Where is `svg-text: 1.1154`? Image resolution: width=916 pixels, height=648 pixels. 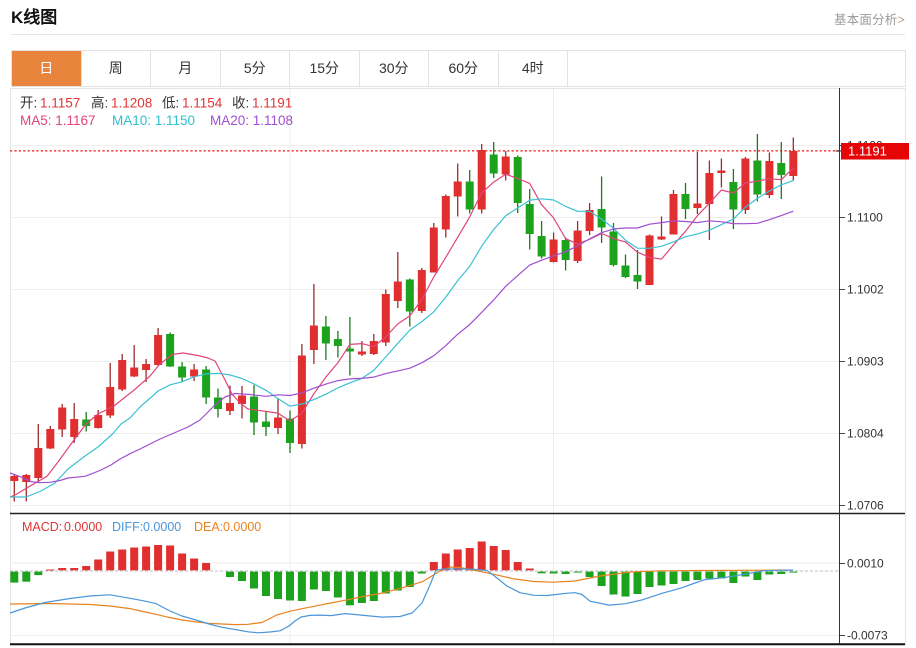 svg-text: 1.1154 is located at coordinates (202, 103).